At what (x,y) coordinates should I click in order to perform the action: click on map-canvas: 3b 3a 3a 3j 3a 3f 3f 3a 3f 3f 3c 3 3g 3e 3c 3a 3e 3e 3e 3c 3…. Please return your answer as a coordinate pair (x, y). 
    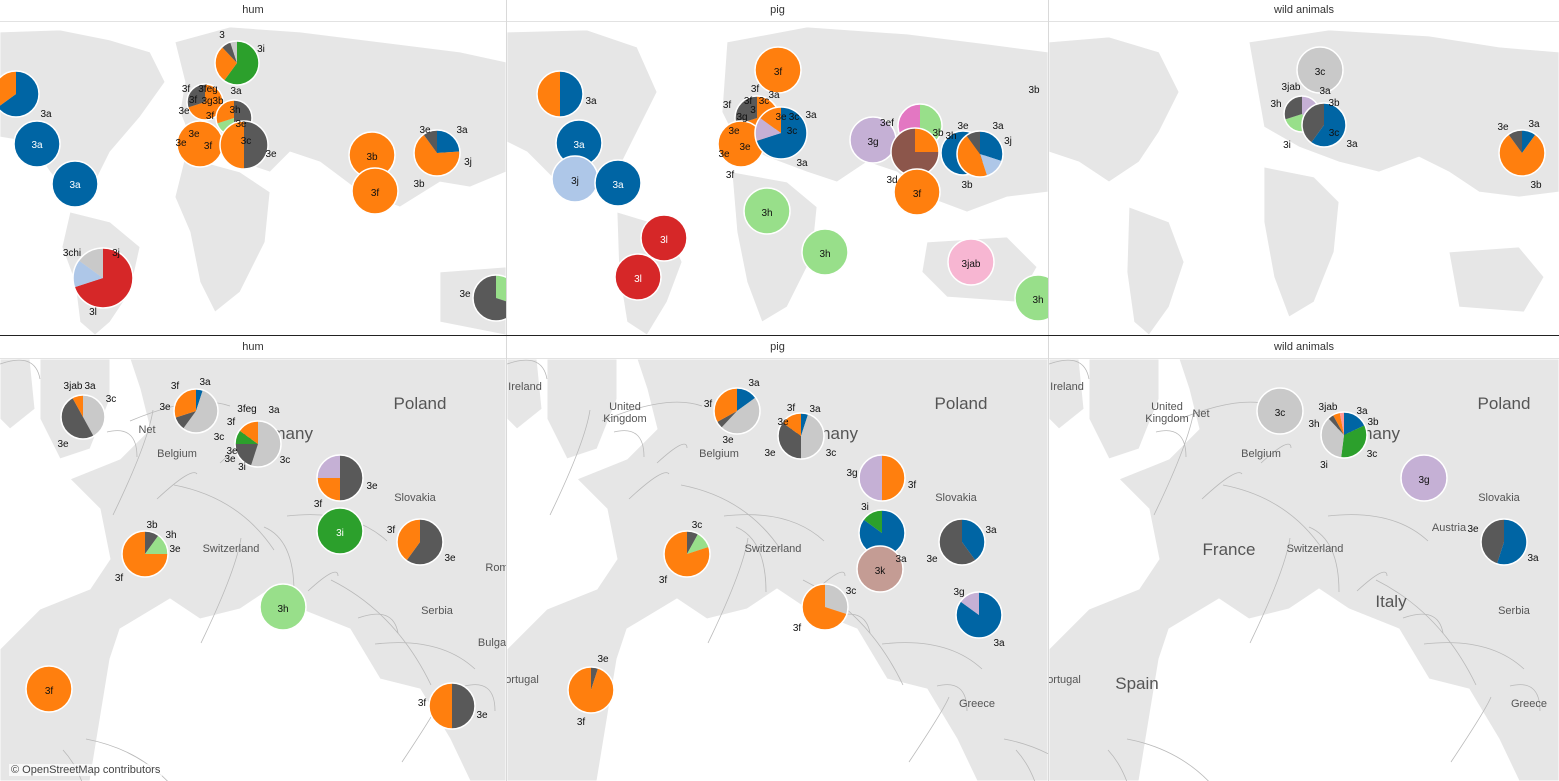
    Looking at the image, I should click on (777, 178).